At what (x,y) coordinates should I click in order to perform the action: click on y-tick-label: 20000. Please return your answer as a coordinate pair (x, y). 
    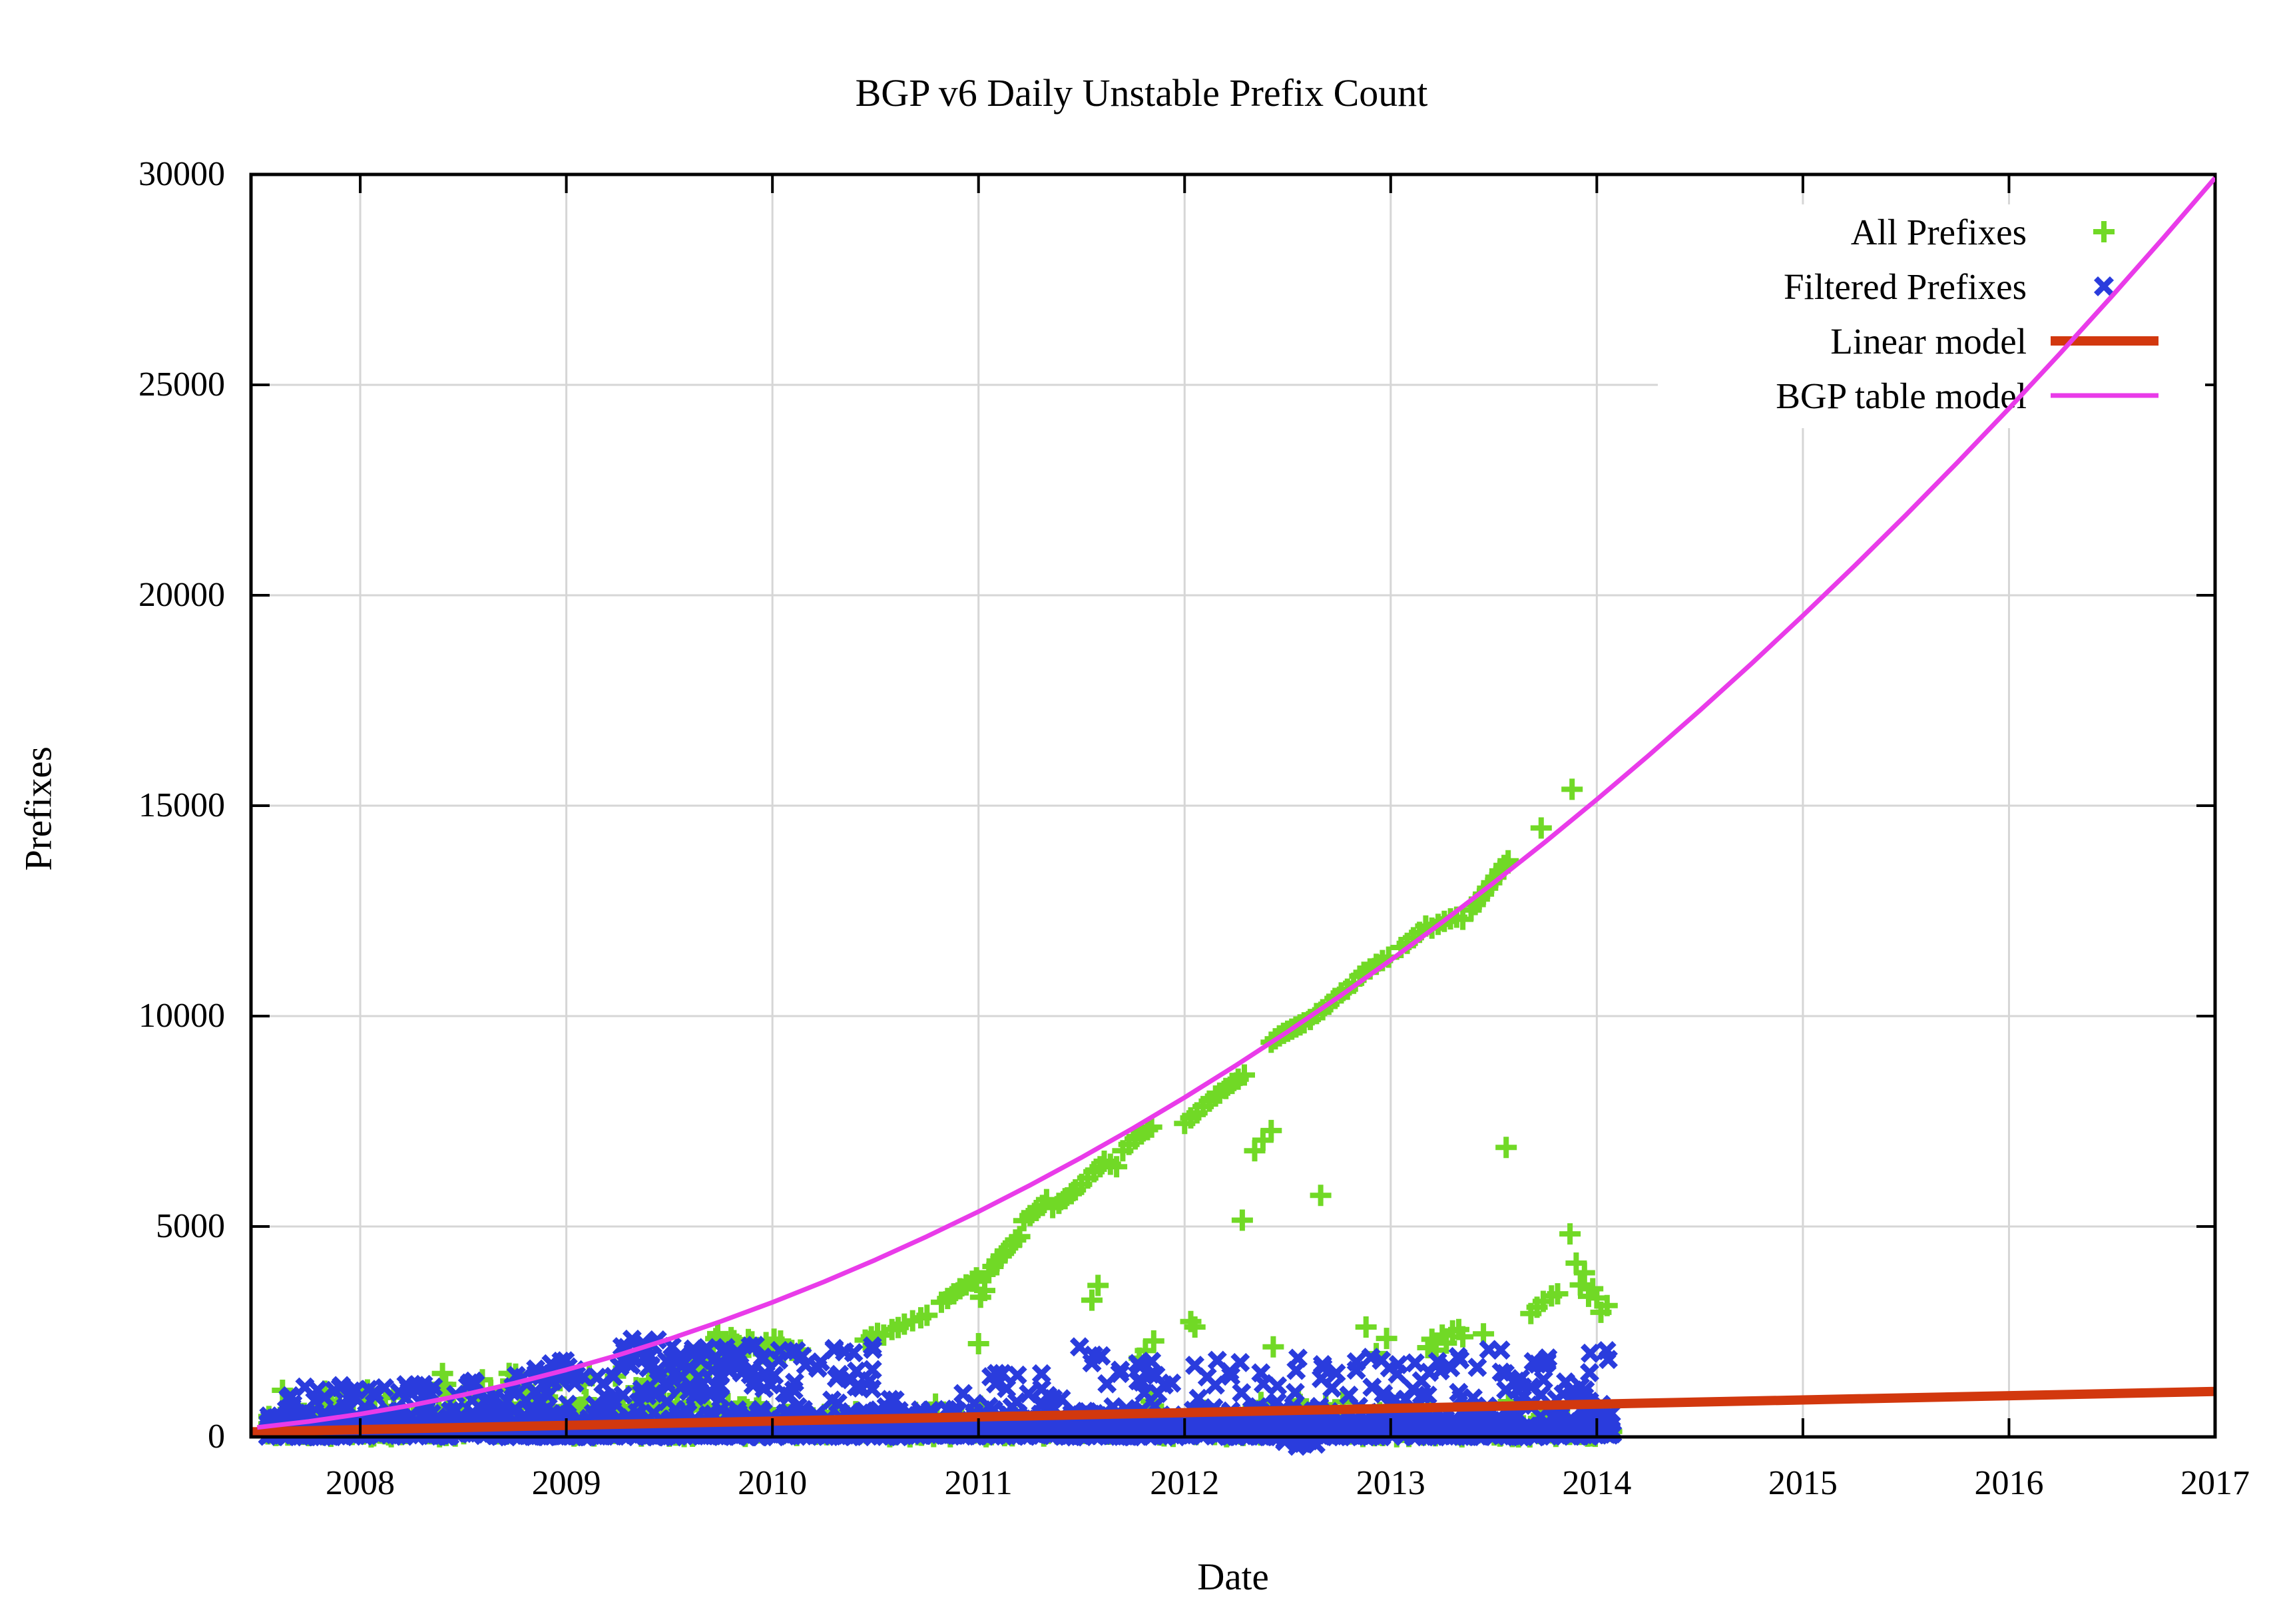
    Looking at the image, I should click on (182, 595).